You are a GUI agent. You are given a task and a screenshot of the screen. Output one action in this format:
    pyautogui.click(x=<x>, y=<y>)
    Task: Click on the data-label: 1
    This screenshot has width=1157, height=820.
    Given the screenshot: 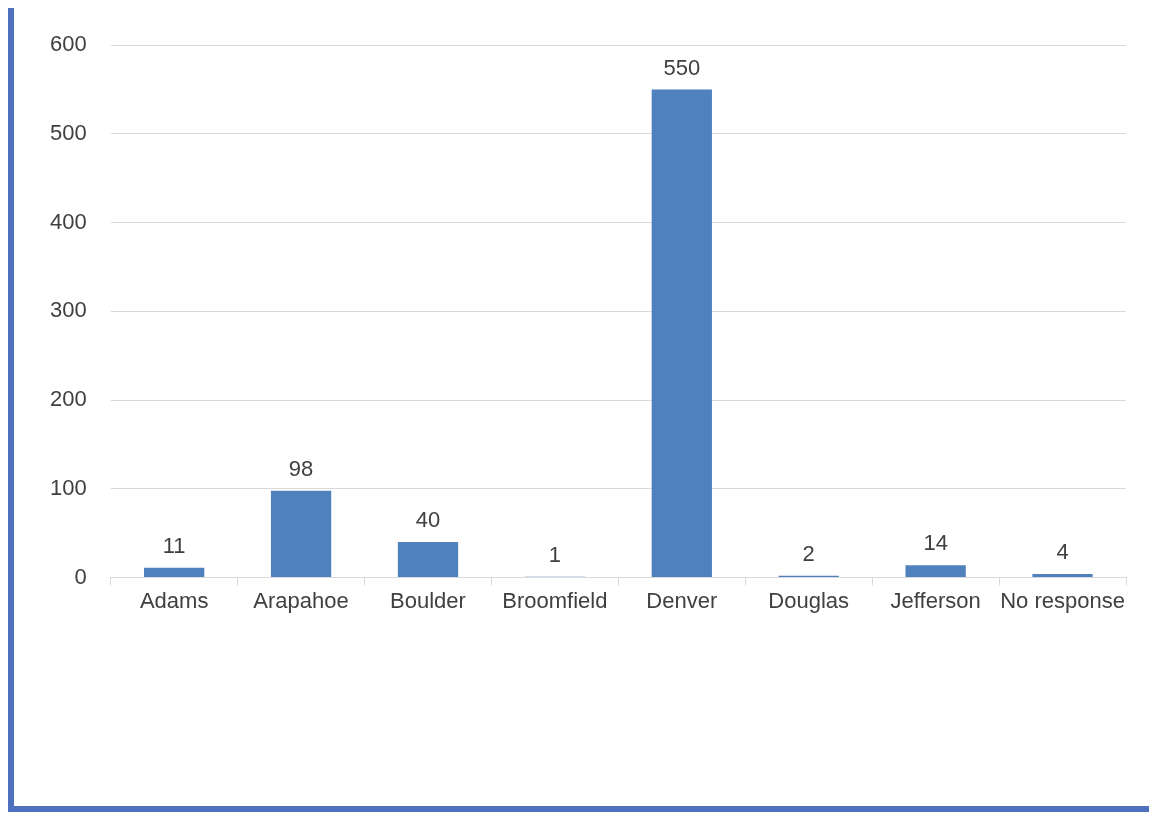 What is the action you would take?
    pyautogui.click(x=555, y=554)
    